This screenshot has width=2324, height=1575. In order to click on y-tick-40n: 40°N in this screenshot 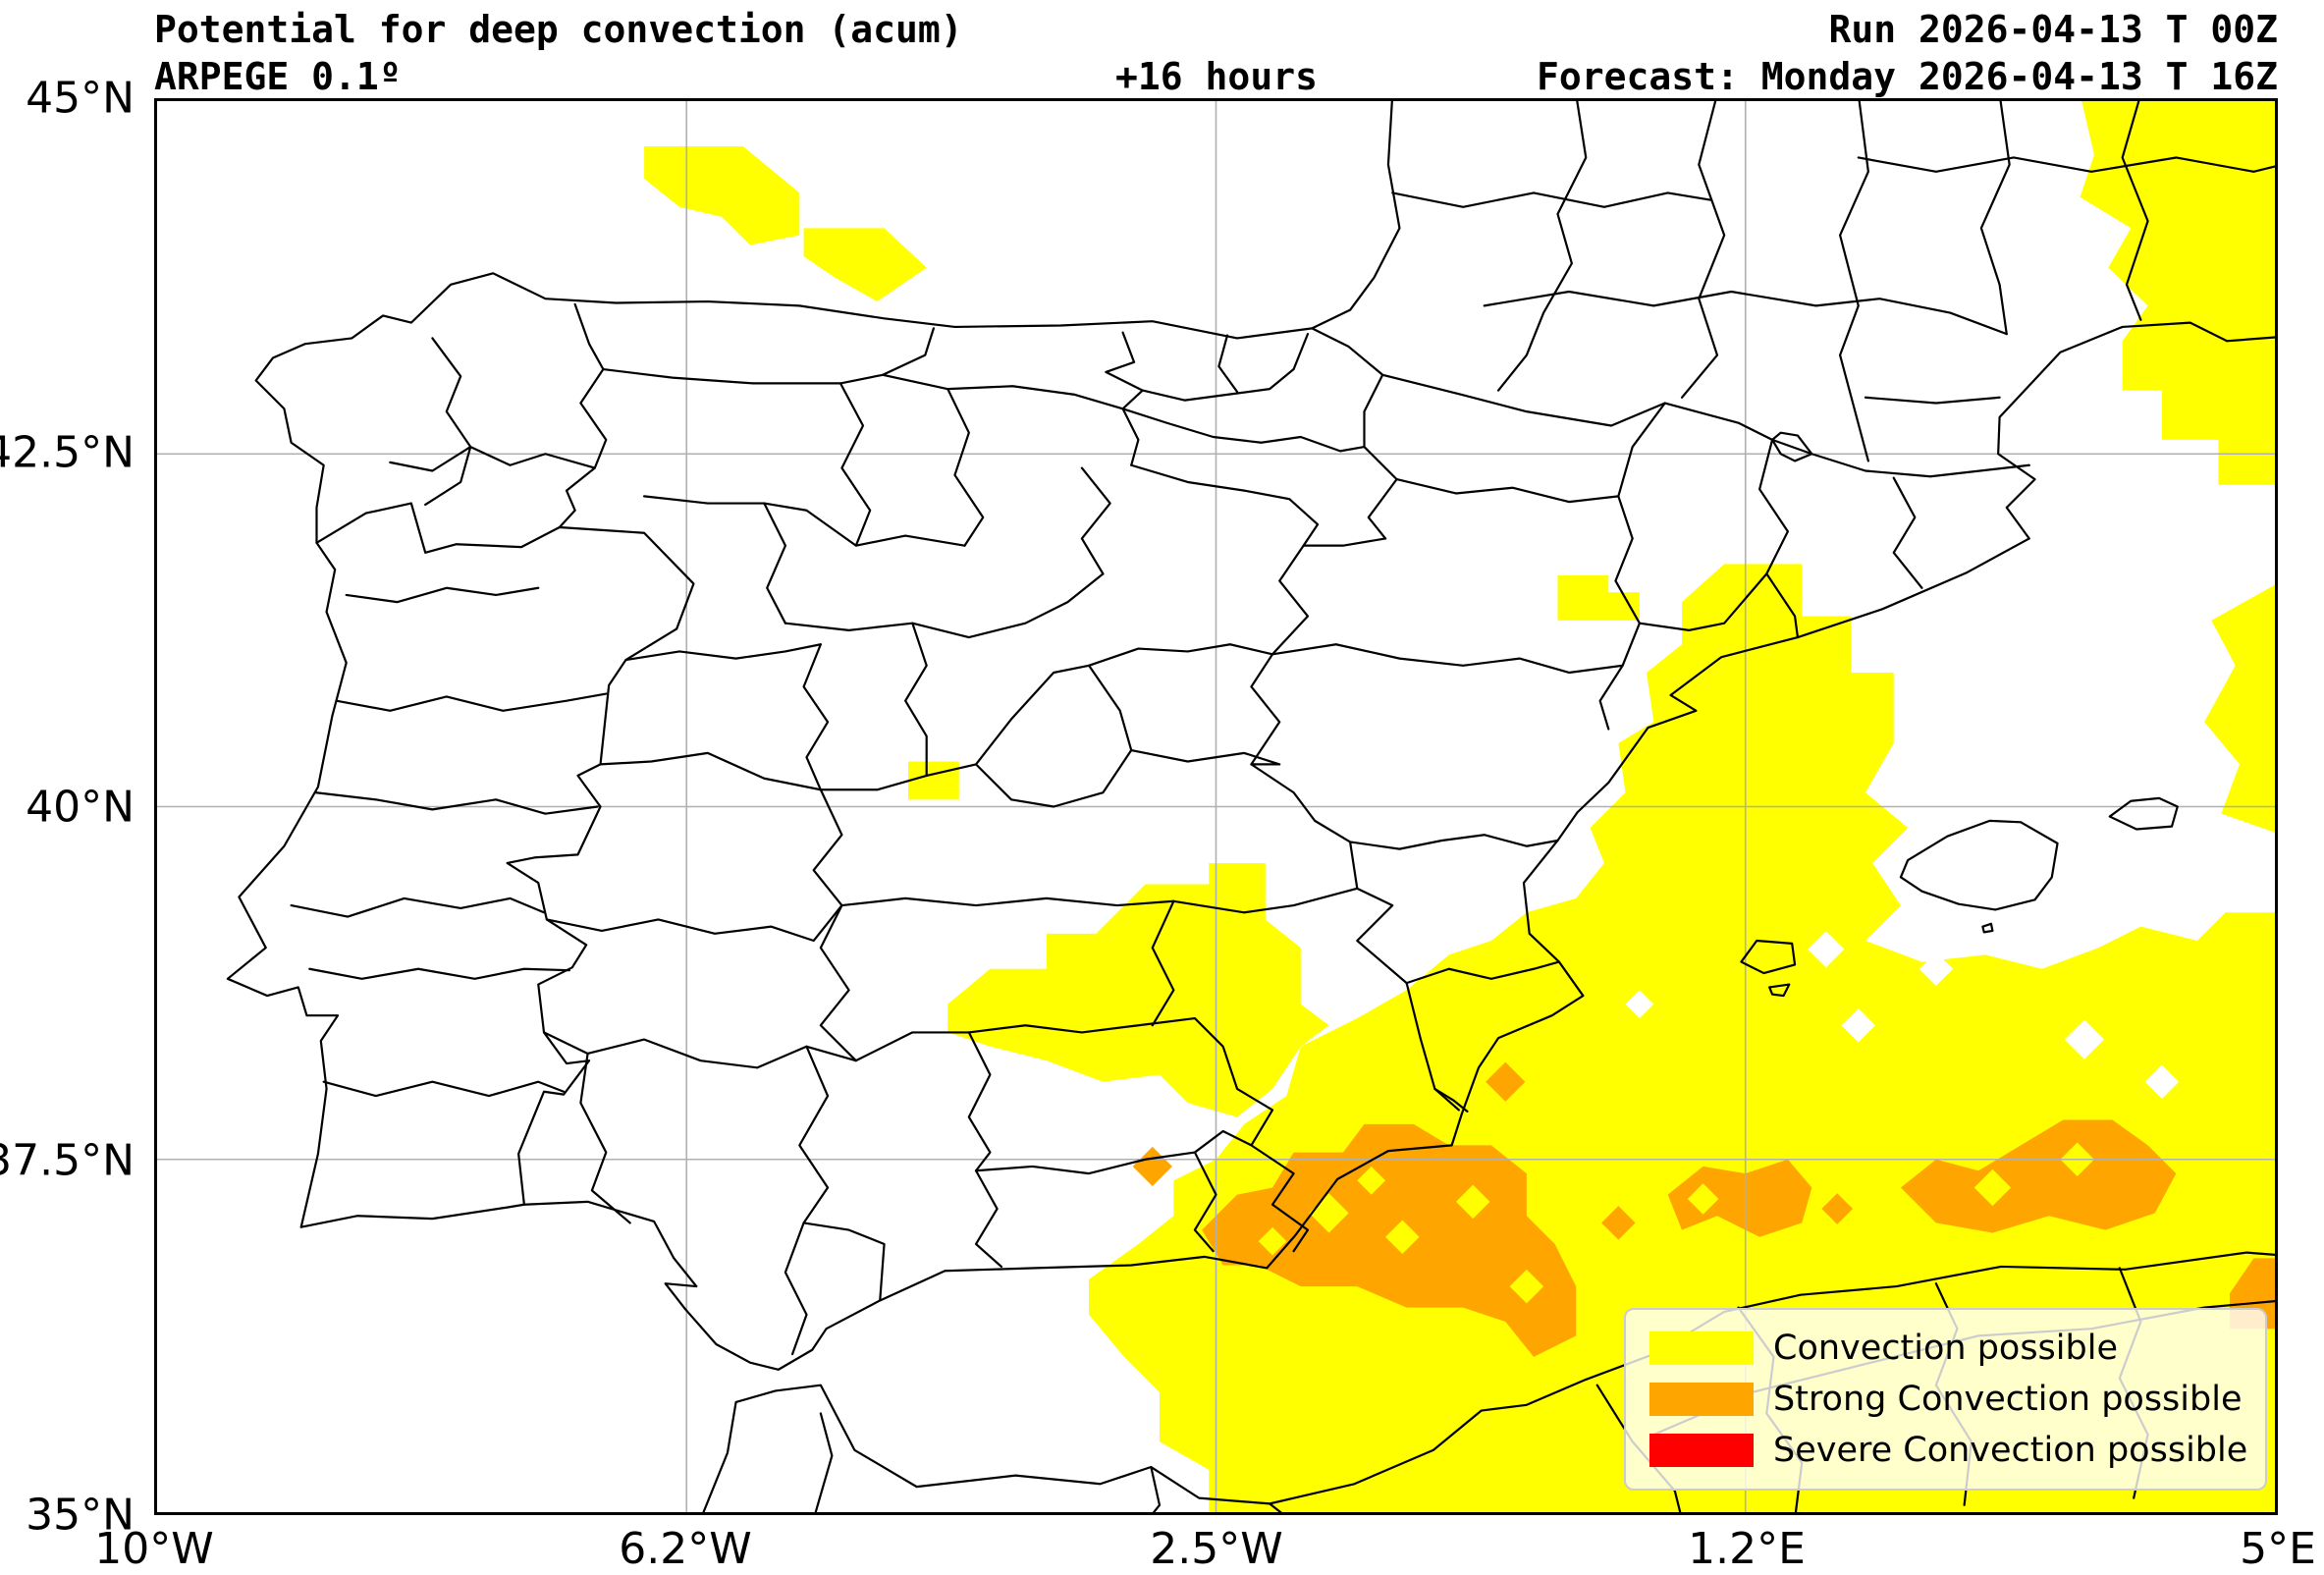, I will do `click(80, 807)`.